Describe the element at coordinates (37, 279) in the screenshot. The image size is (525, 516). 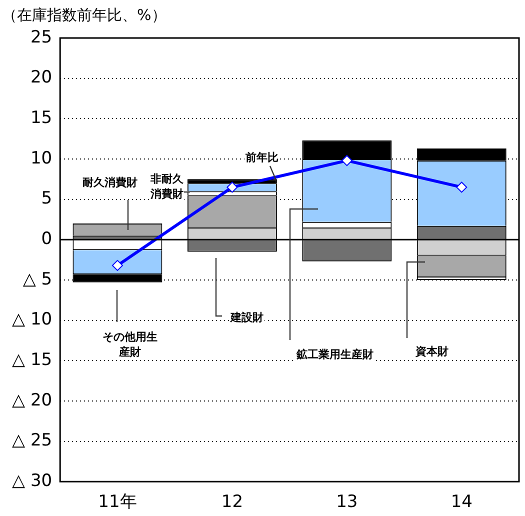
I see `y-tick-label: △ 5` at that location.